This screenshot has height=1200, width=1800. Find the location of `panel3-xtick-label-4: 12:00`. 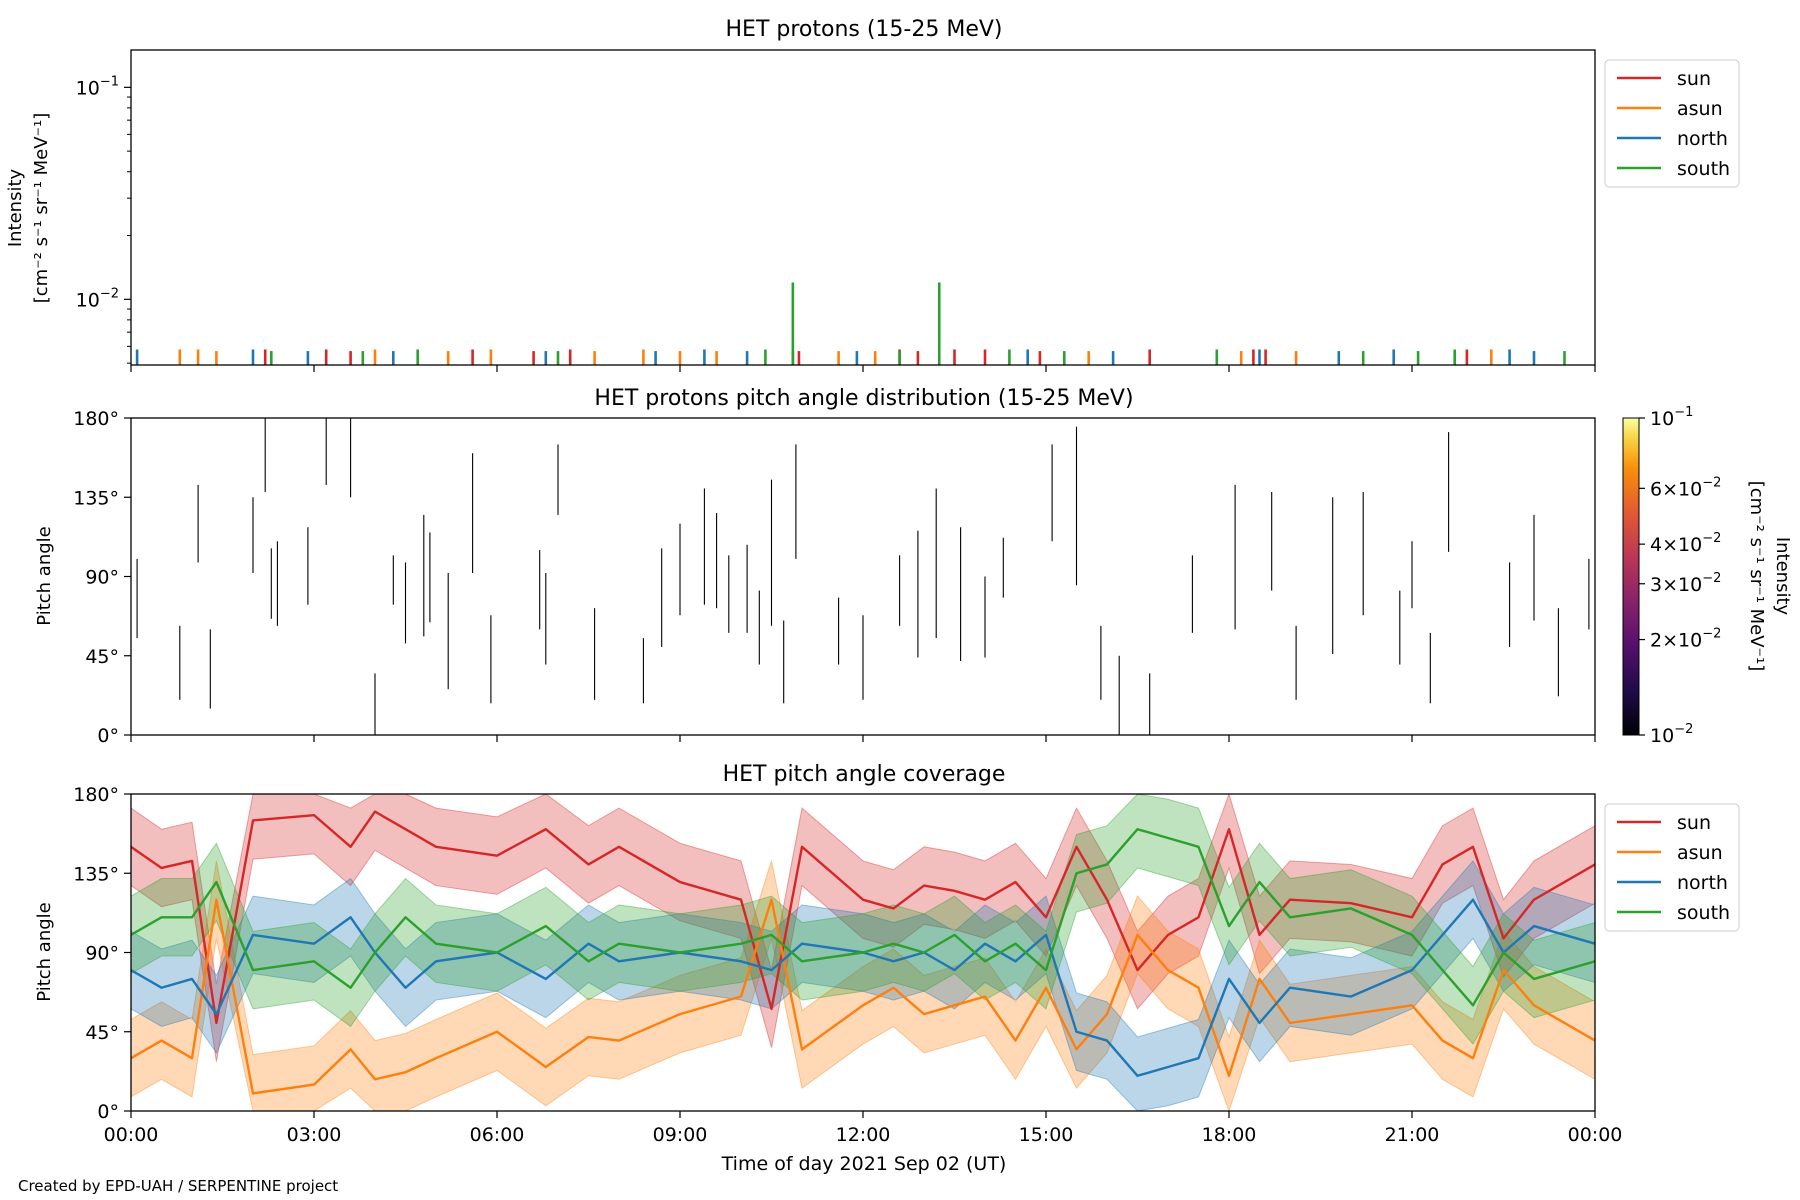

panel3-xtick-label-4: 12:00 is located at coordinates (863, 1135).